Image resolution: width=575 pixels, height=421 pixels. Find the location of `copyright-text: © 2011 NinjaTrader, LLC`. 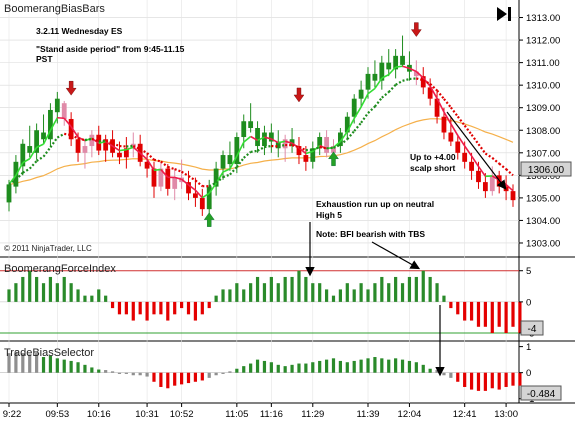

copyright-text: © 2011 NinjaTrader, LLC is located at coordinates (48, 248).